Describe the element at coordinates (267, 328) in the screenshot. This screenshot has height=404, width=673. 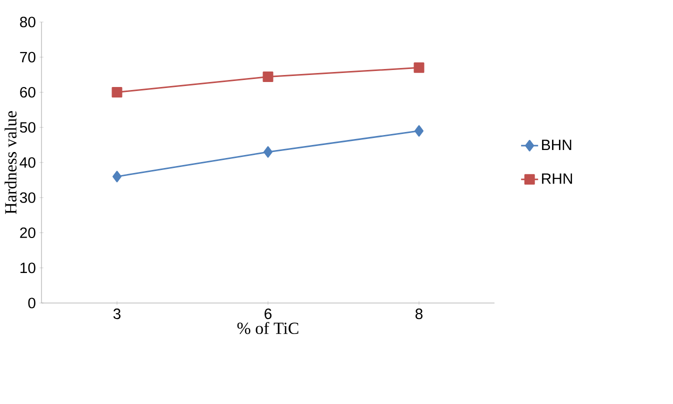
I see `x-axis-title: % of TiC` at that location.